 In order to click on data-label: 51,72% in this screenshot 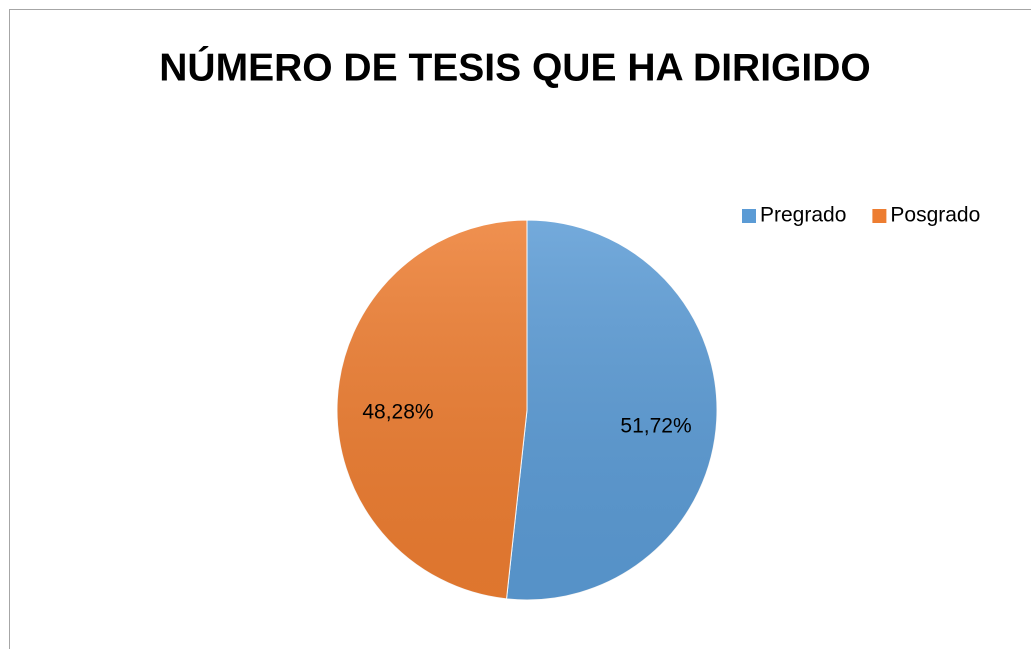, I will do `click(655, 426)`.